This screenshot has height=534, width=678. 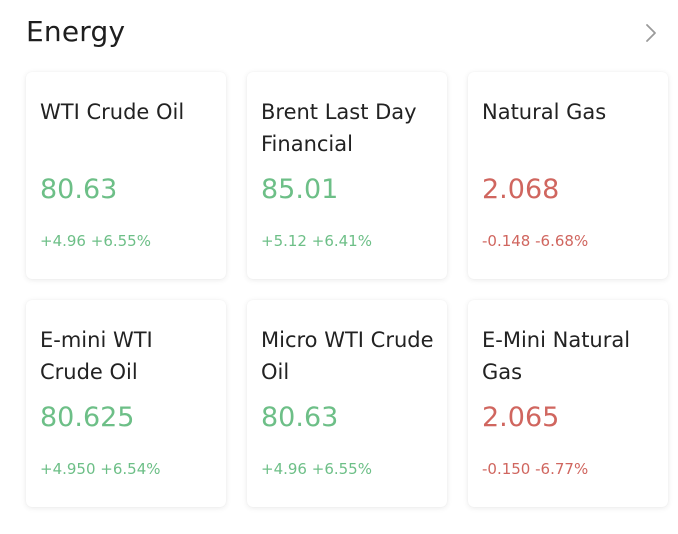 What do you see at coordinates (87, 417) in the screenshot?
I see `instrument-price: 80.625` at bounding box center [87, 417].